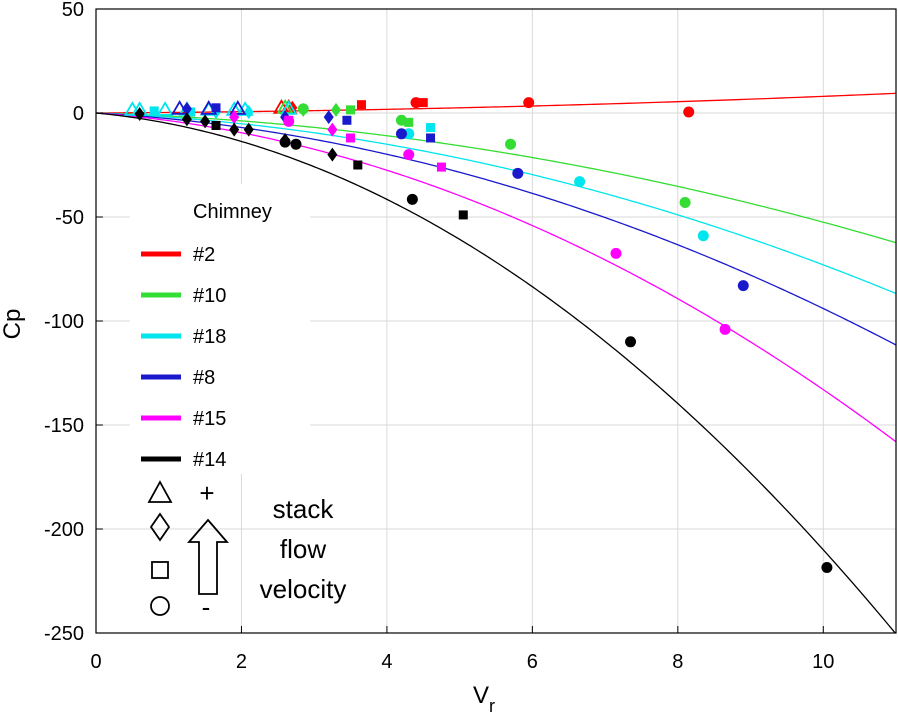  I want to click on x-tick-label: 4, so click(386, 662).